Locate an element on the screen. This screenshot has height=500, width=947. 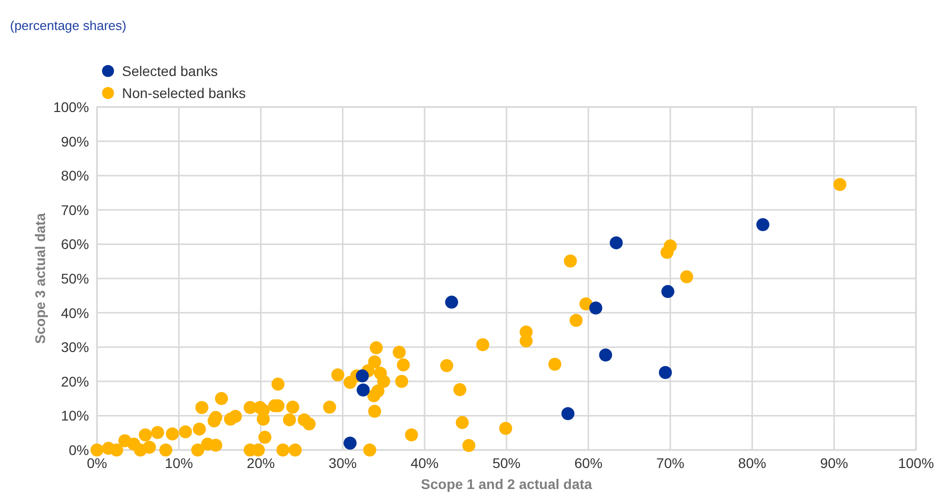
x-tick-label: 0% is located at coordinates (97, 463).